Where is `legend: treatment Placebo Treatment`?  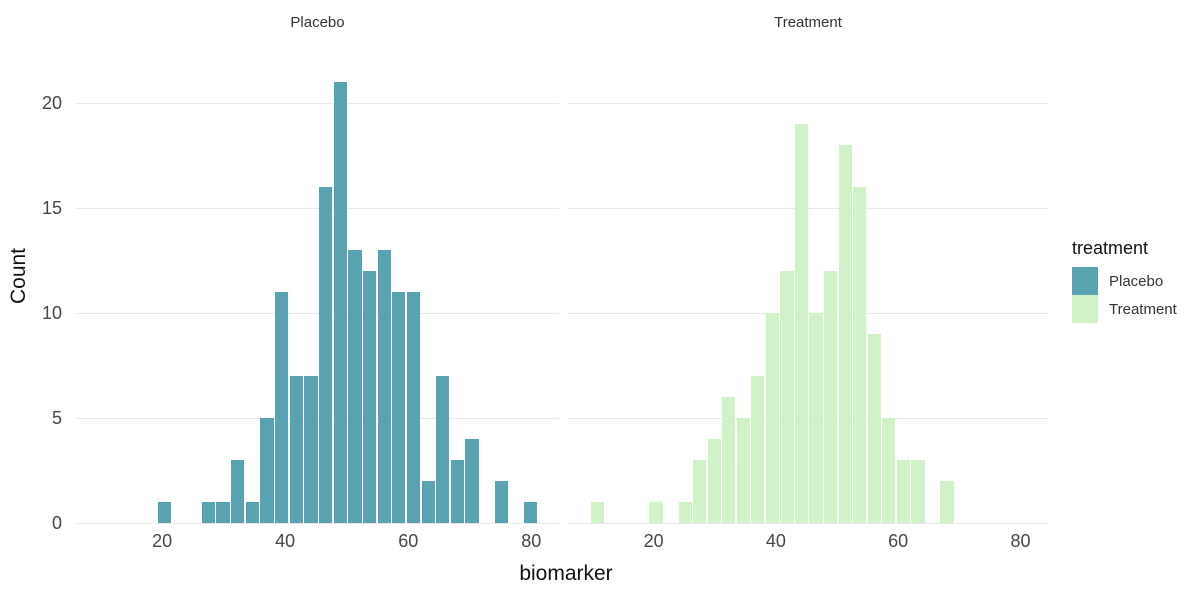
legend: treatment Placebo Treatment is located at coordinates (1124, 280).